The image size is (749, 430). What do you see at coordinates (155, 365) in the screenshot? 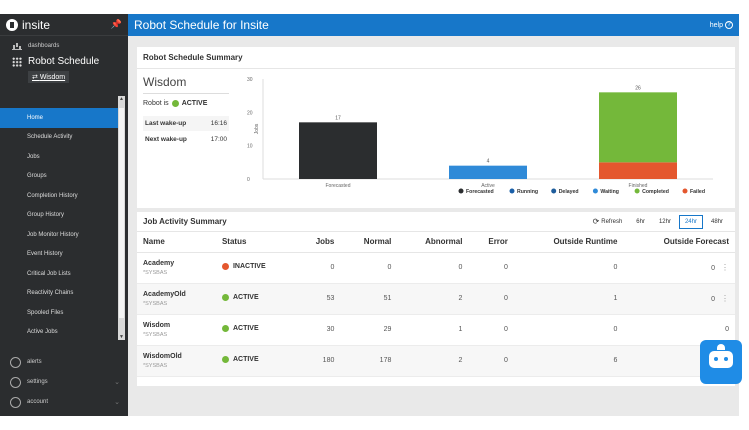
I see `job-library: *SYSBAS` at bounding box center [155, 365].